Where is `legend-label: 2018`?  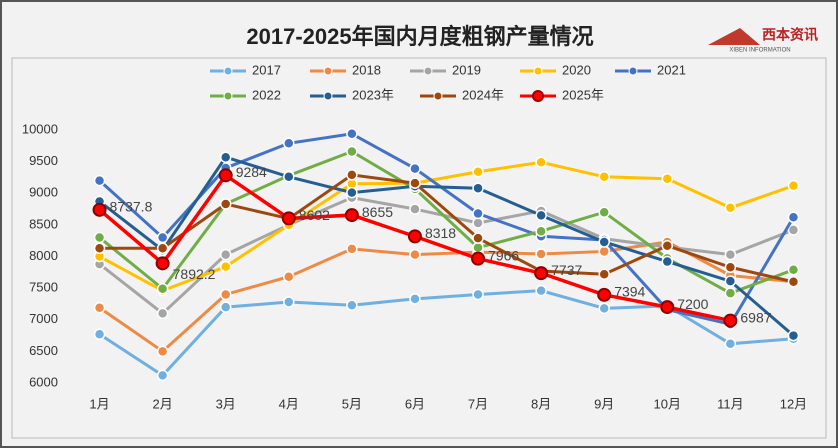 legend-label: 2018 is located at coordinates (366, 69).